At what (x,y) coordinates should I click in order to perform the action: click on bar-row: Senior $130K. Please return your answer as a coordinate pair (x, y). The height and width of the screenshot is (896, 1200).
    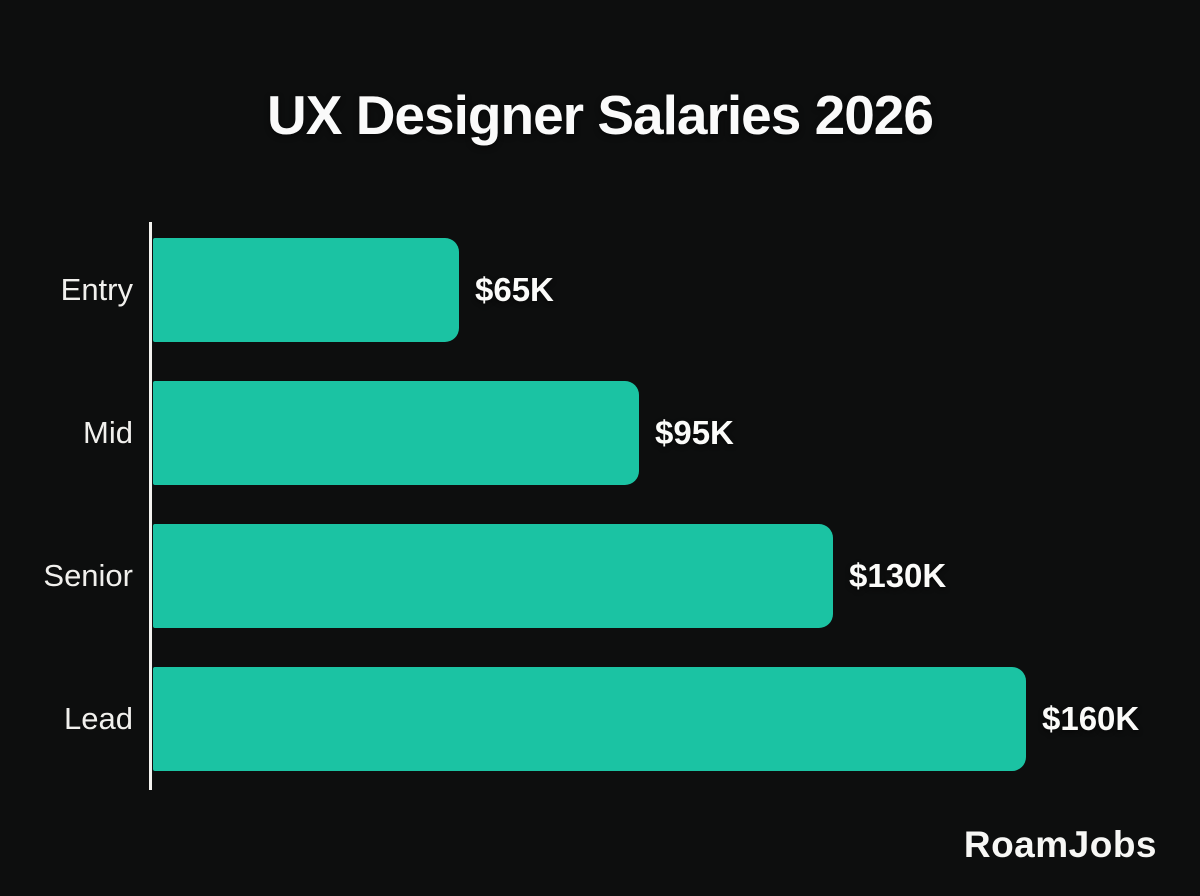
    Looking at the image, I should click on (600, 576).